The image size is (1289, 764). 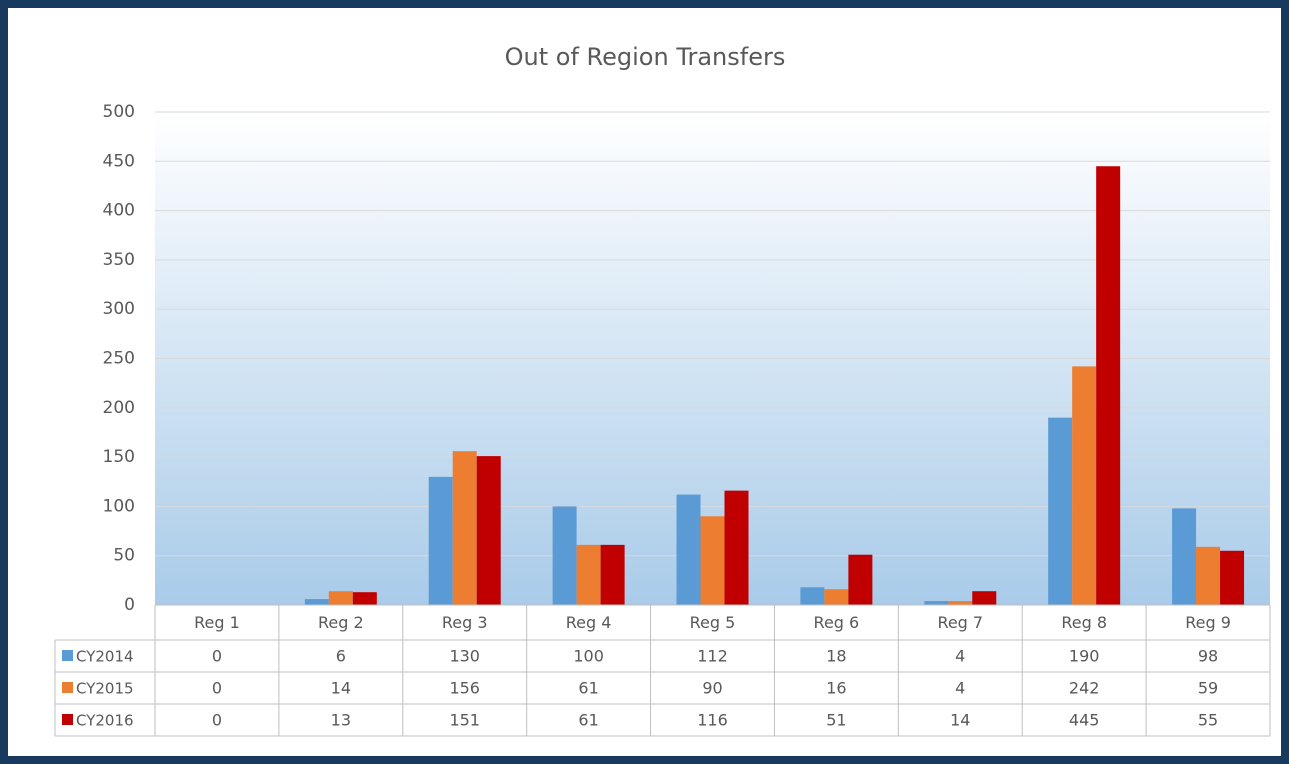 What do you see at coordinates (119, 309) in the screenshot?
I see `y-tick-label: 300` at bounding box center [119, 309].